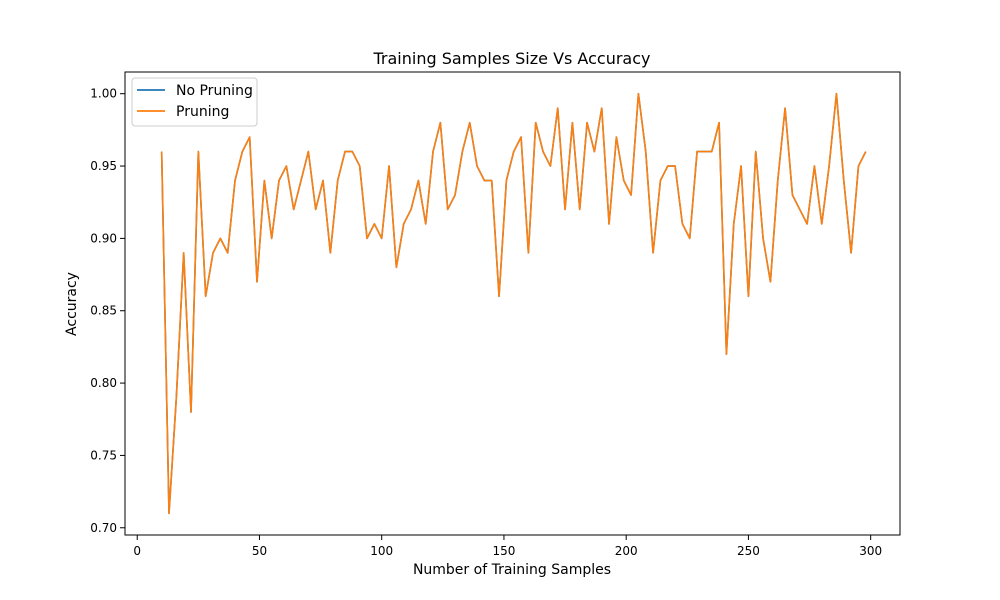 The image size is (1000, 600). I want to click on legend: No Pruning Pruning, so click(194, 102).